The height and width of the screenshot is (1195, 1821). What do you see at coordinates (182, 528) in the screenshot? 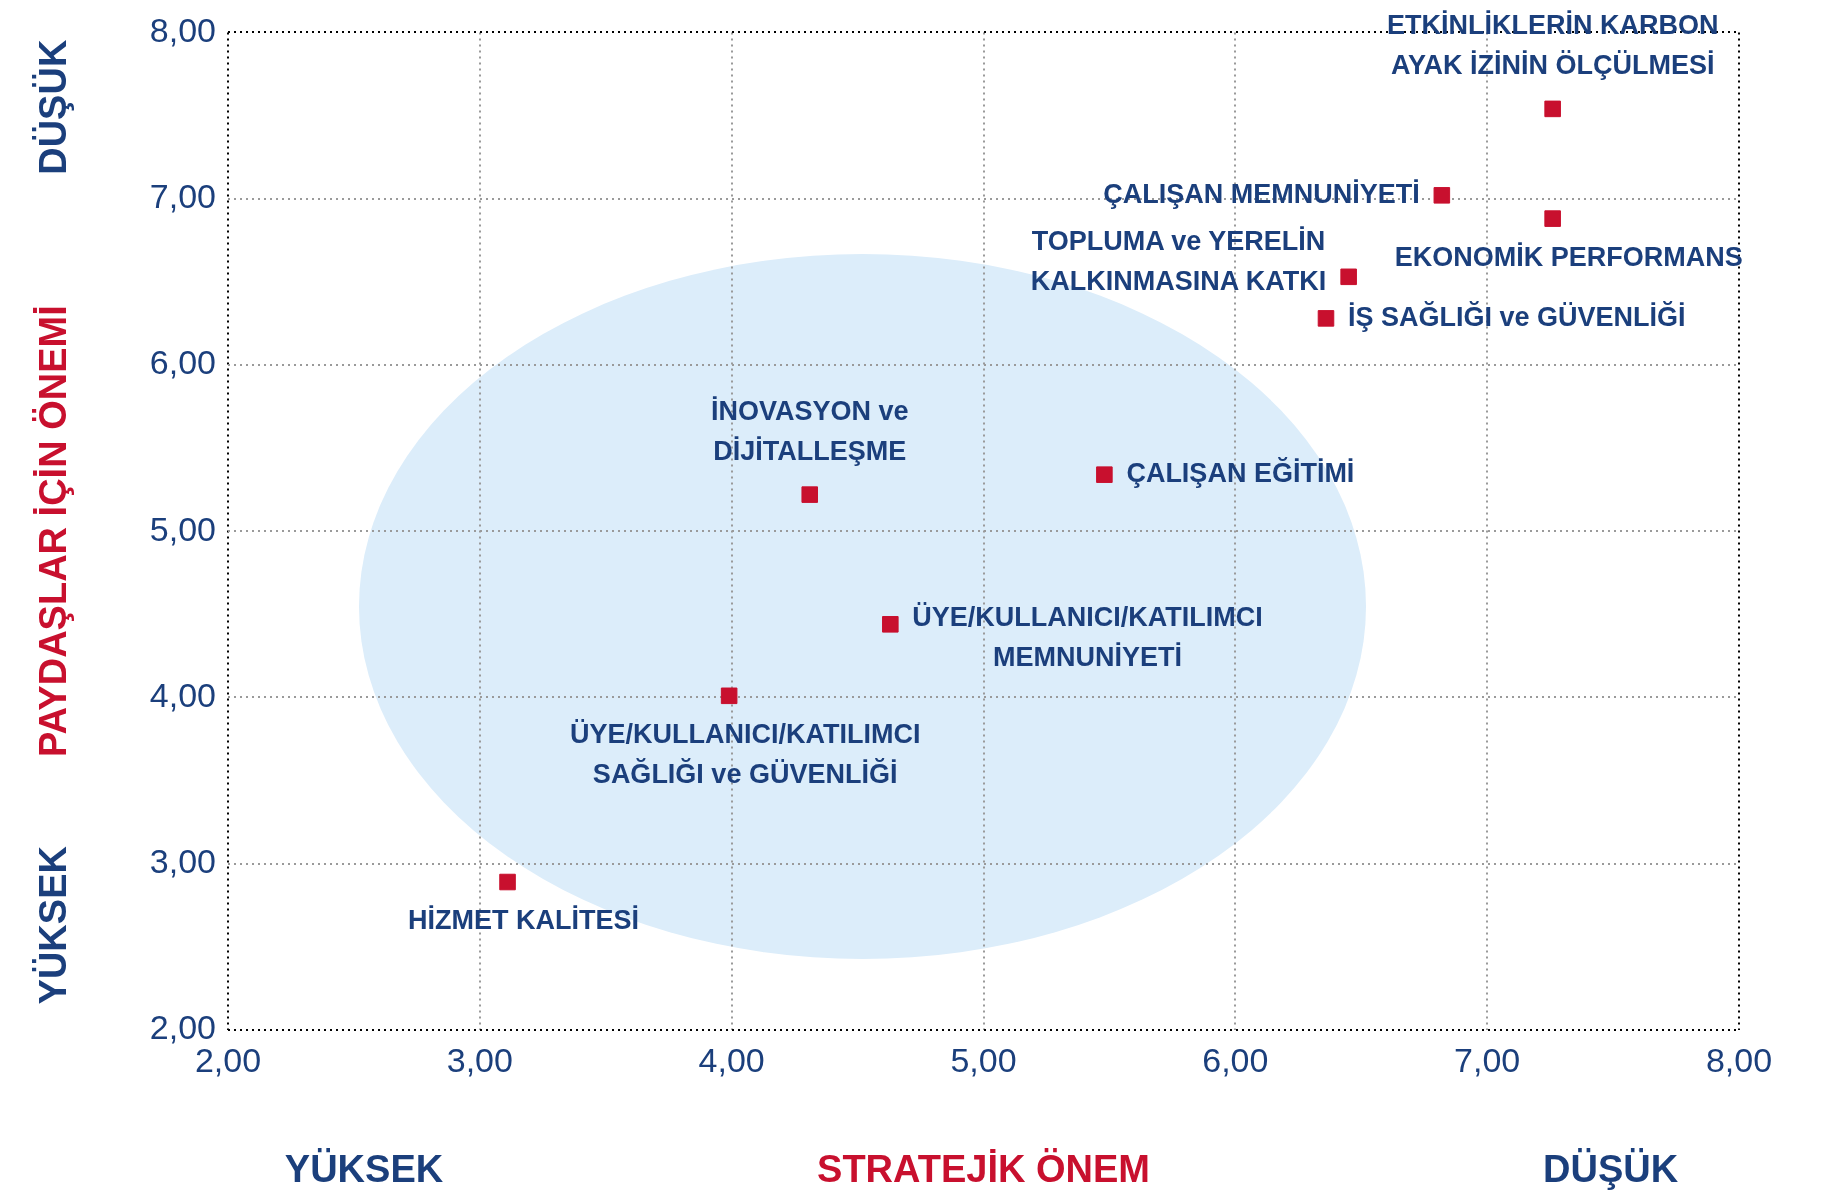
I see `y-tick-label: 5,00` at bounding box center [182, 528].